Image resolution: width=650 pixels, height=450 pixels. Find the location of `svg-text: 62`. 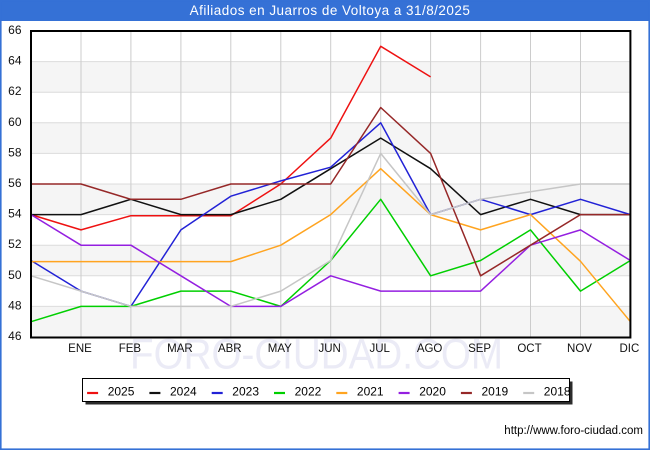

svg-text: 62 is located at coordinates (15, 91).